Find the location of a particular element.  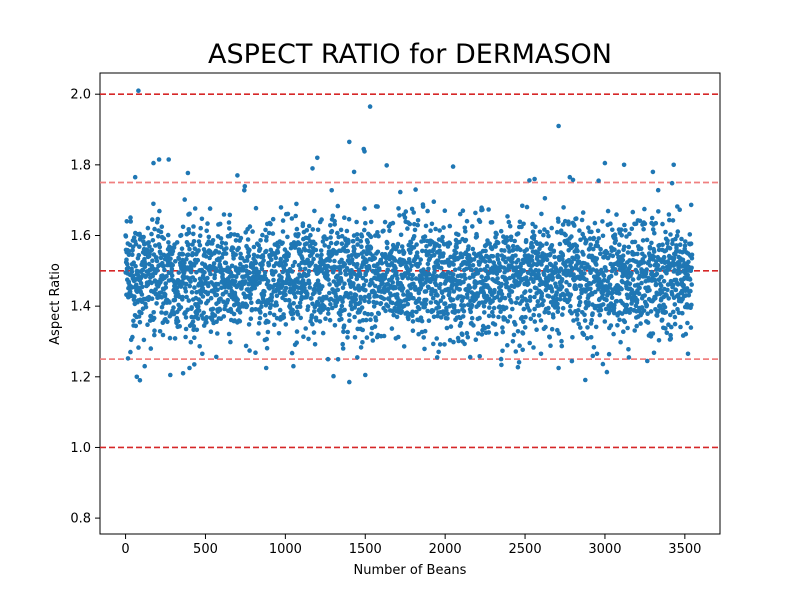

x-tick-label: 1000 is located at coordinates (285, 549).